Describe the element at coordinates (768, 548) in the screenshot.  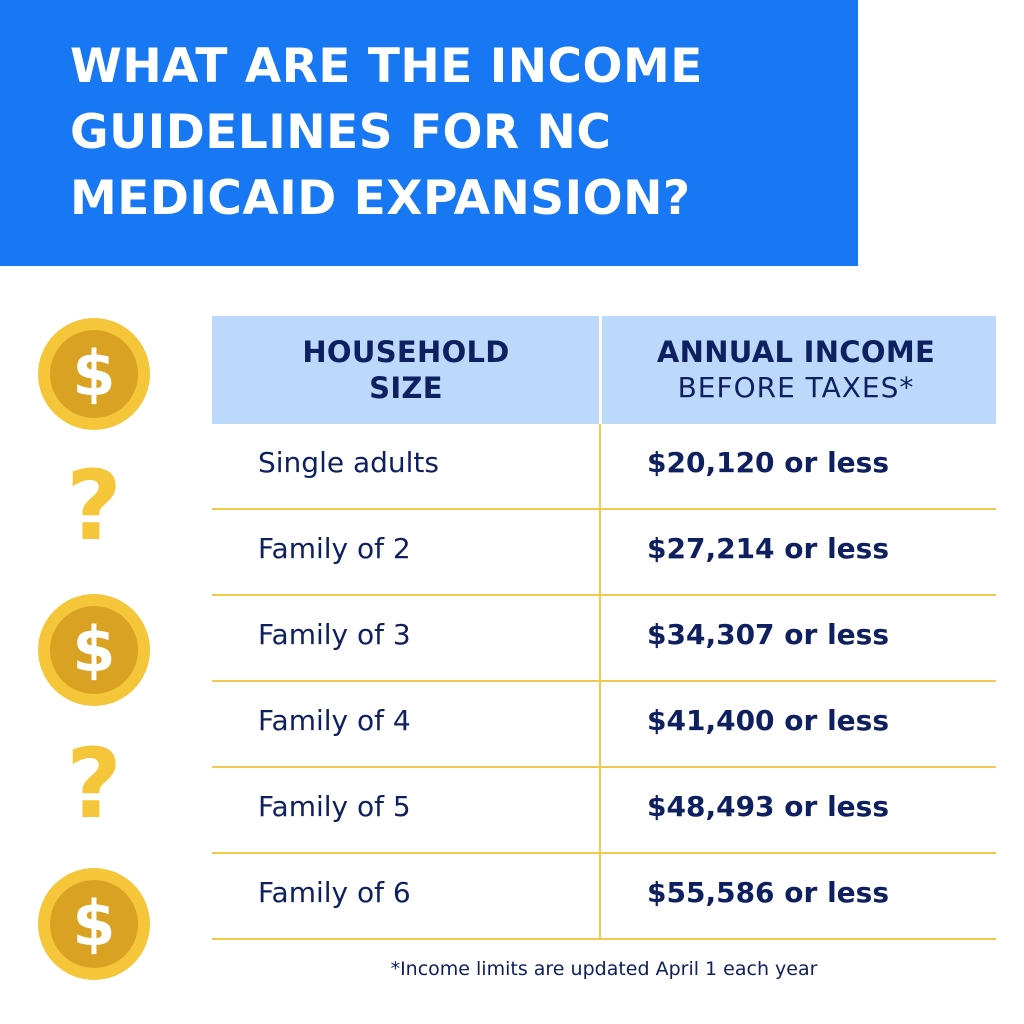
I see `income-cell: $27,214 or less` at that location.